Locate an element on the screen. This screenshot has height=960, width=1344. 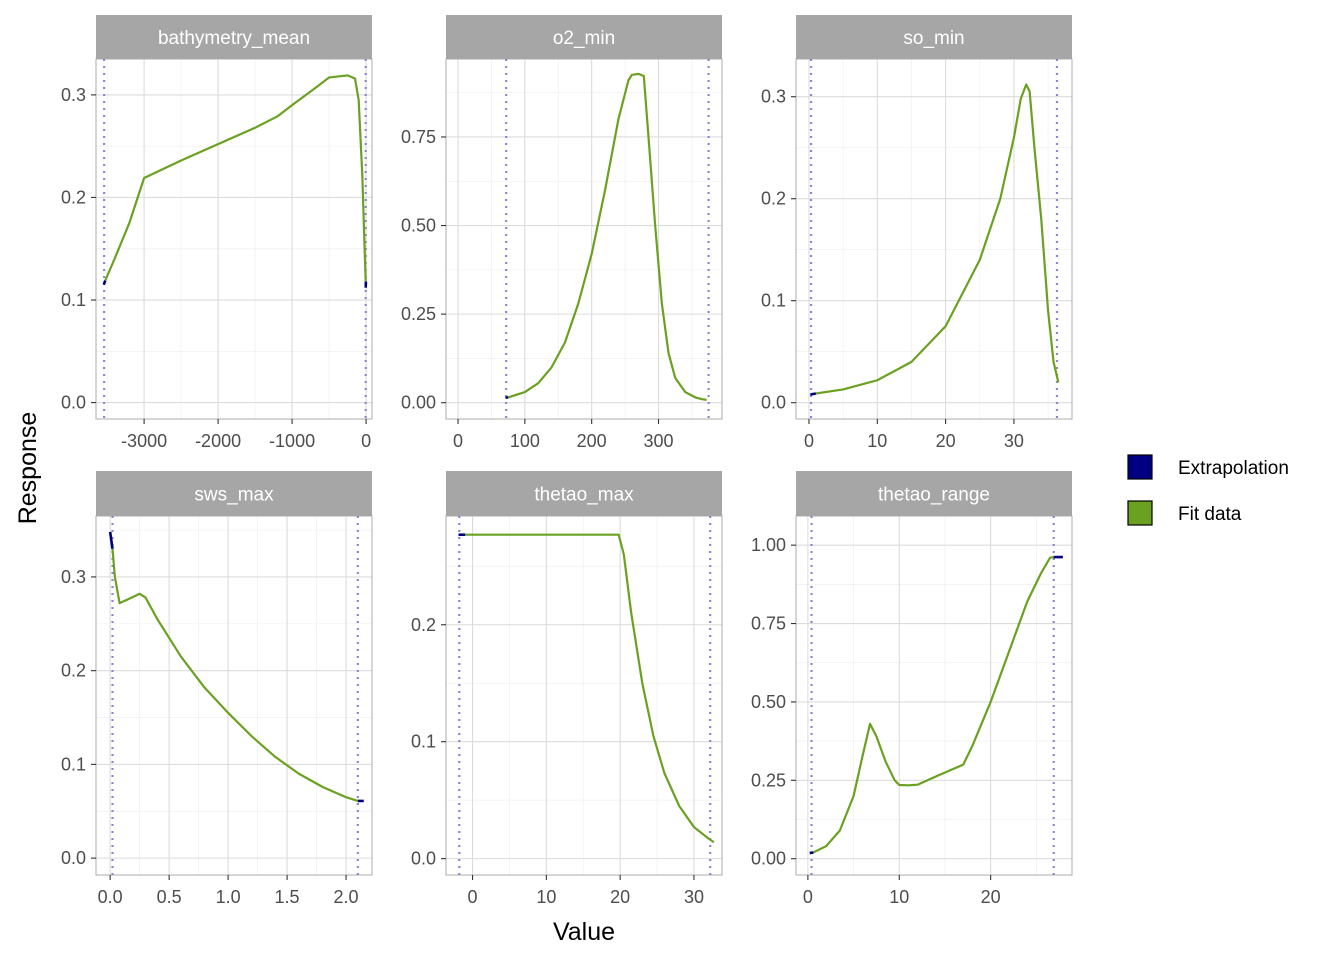
y-tick-label: 1.00 is located at coordinates (768, 545).